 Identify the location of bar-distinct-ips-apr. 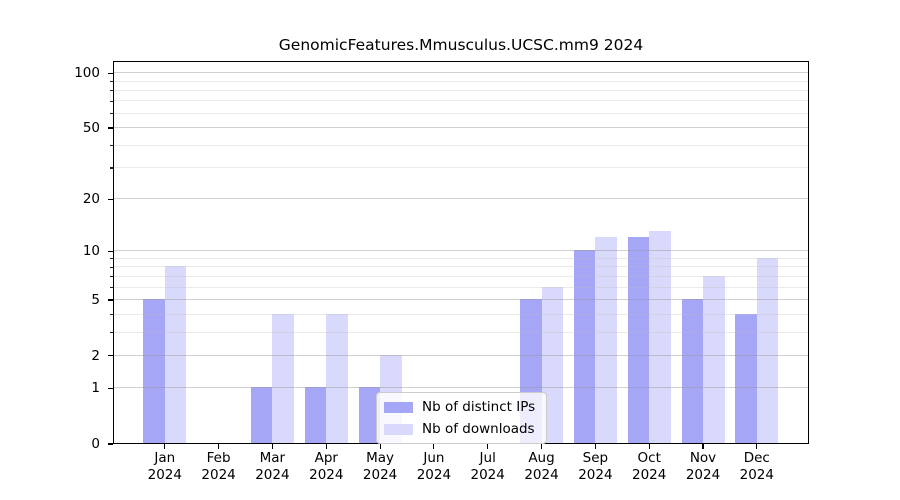
(315, 415).